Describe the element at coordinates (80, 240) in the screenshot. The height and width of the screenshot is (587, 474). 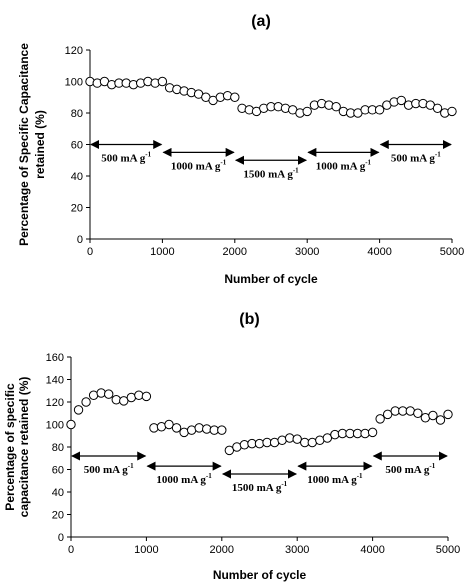
I see `y-tick-label: 0` at that location.